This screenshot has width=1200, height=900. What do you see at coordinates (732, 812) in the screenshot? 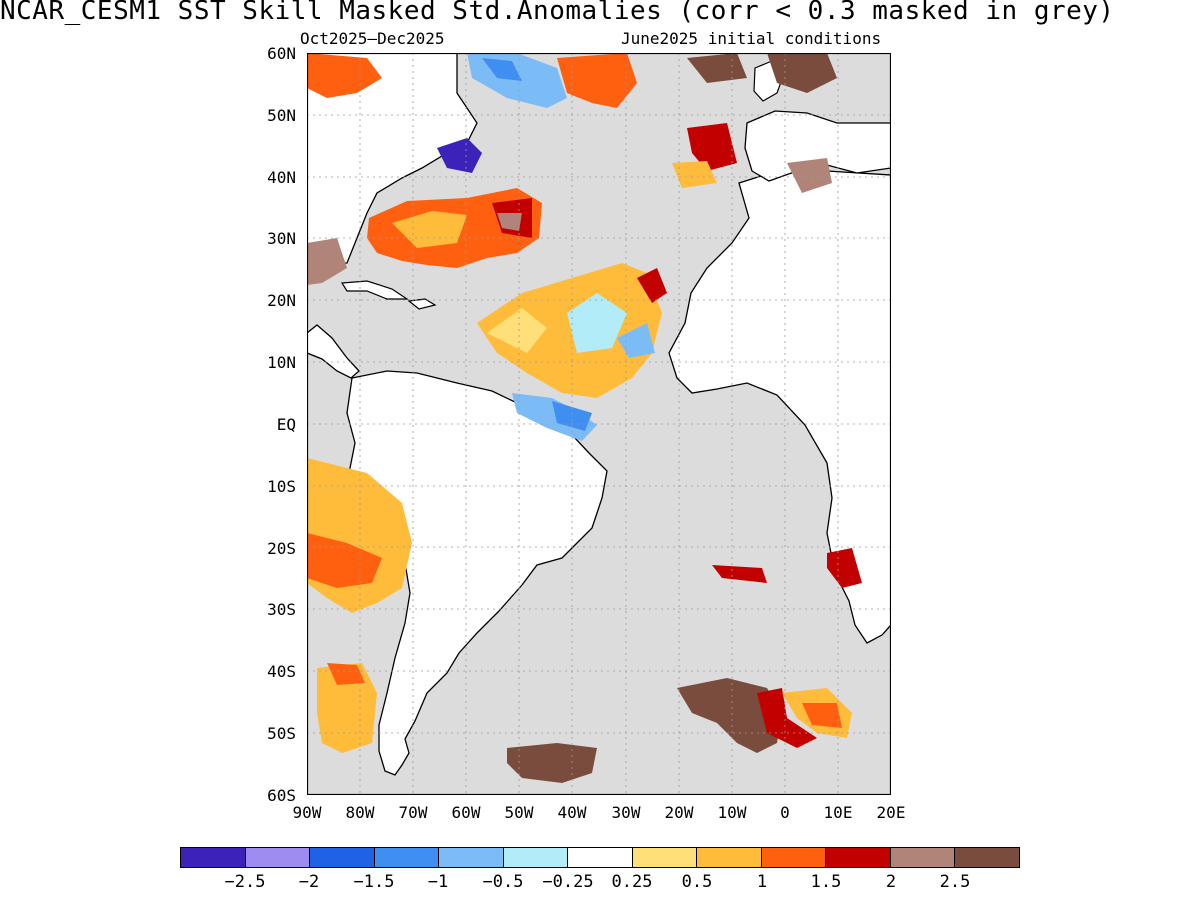
I see `lon-label: 10W` at bounding box center [732, 812].